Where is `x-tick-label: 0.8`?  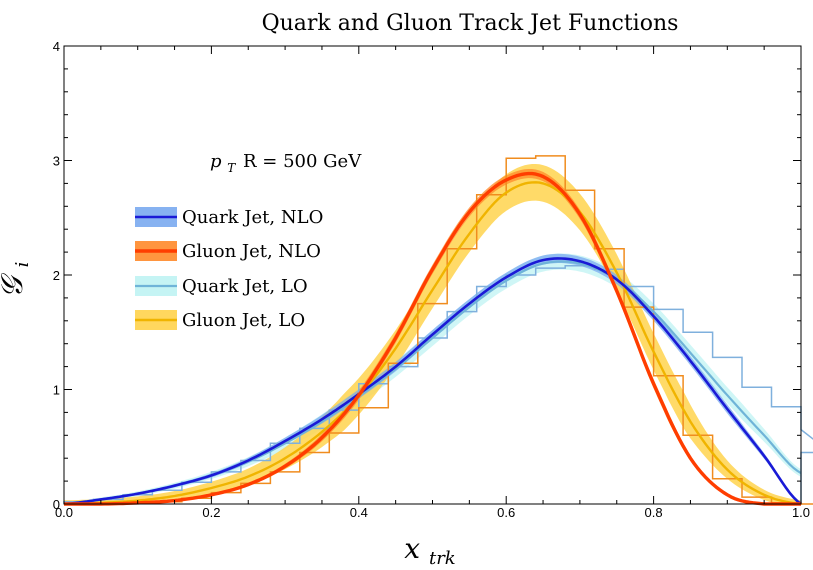
x-tick-label: 0.8 is located at coordinates (654, 512).